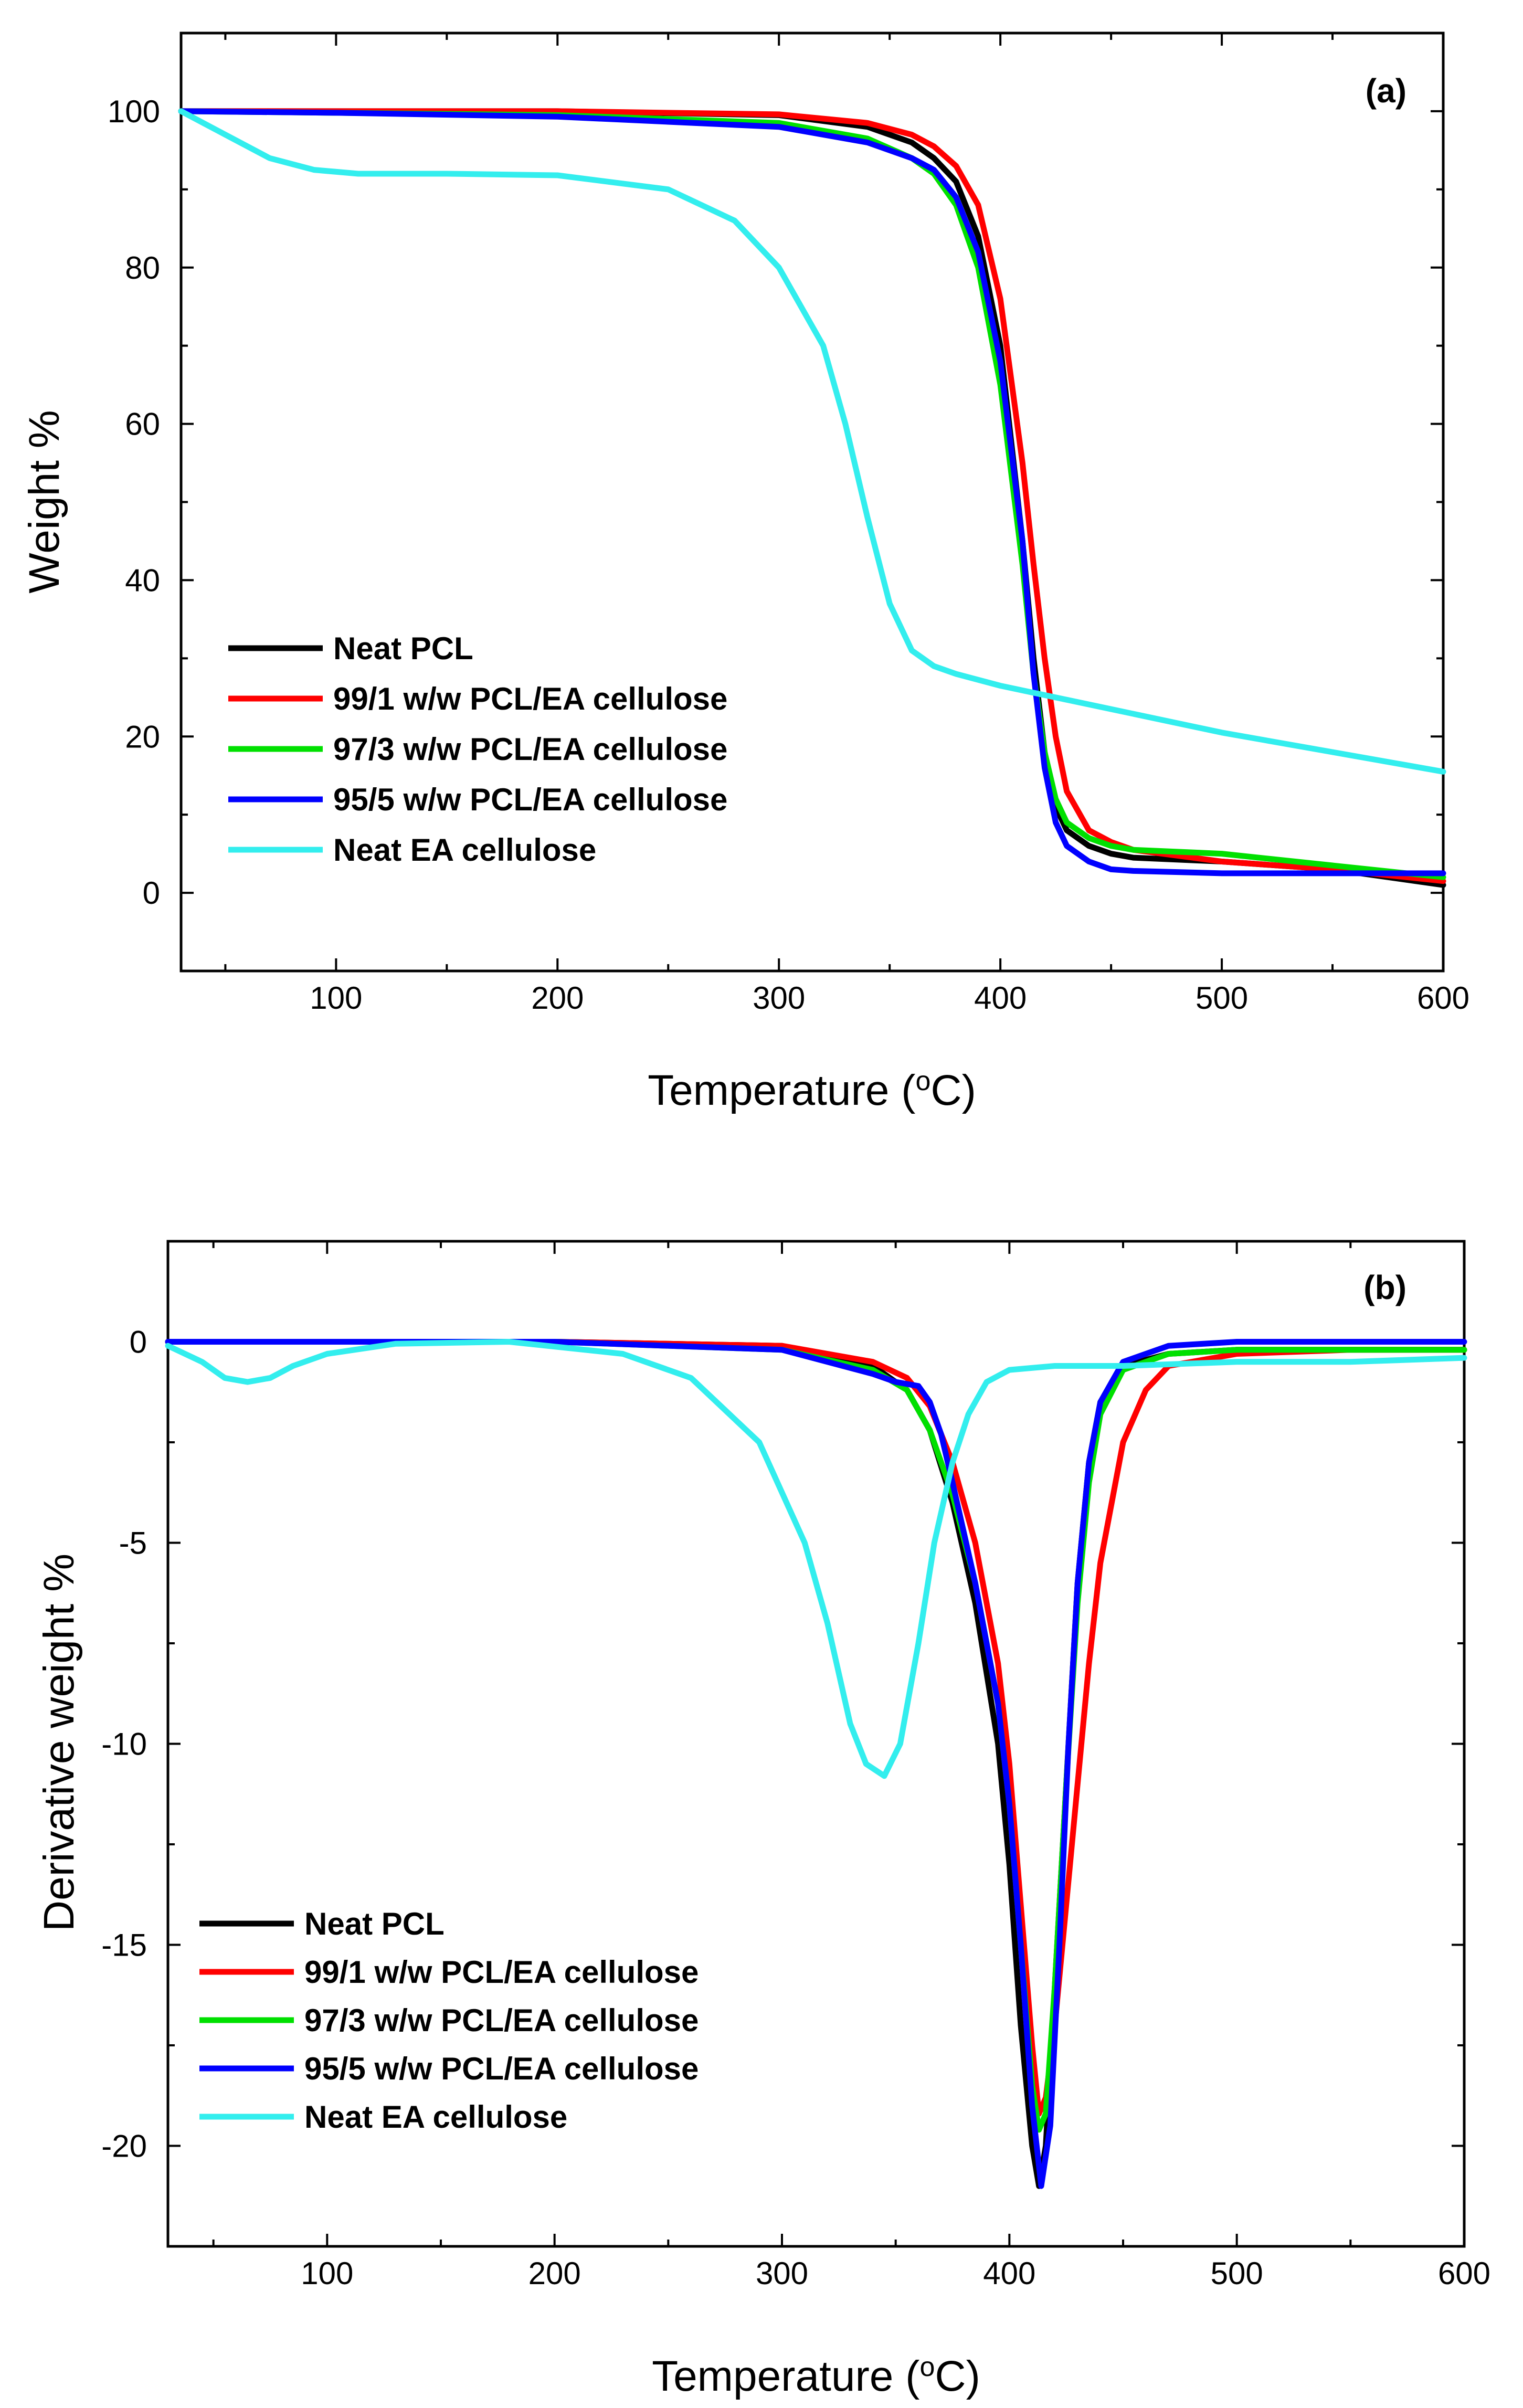 This screenshot has width=1523, height=2408. I want to click on y-tick-label: 20, so click(142, 736).